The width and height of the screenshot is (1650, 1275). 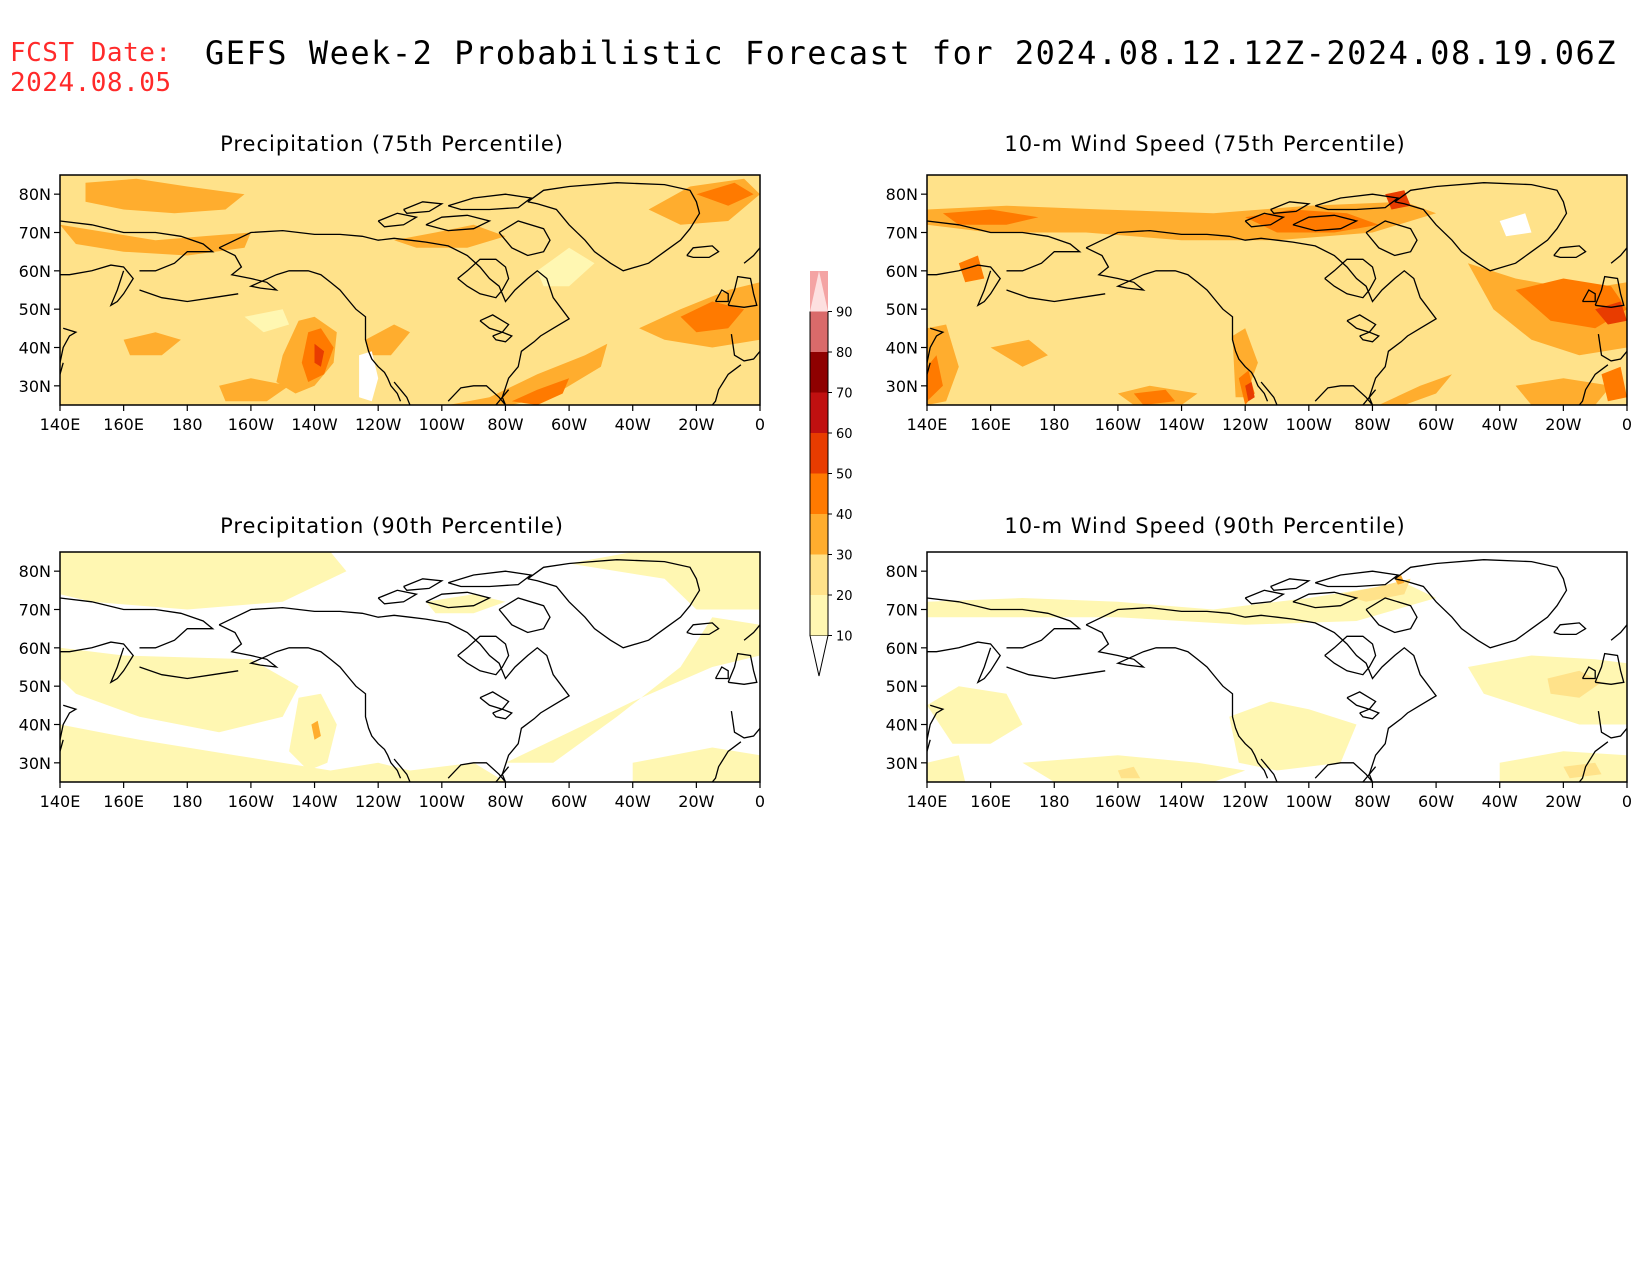 What do you see at coordinates (902, 271) in the screenshot?
I see `lat-tick-label: 60N` at bounding box center [902, 271].